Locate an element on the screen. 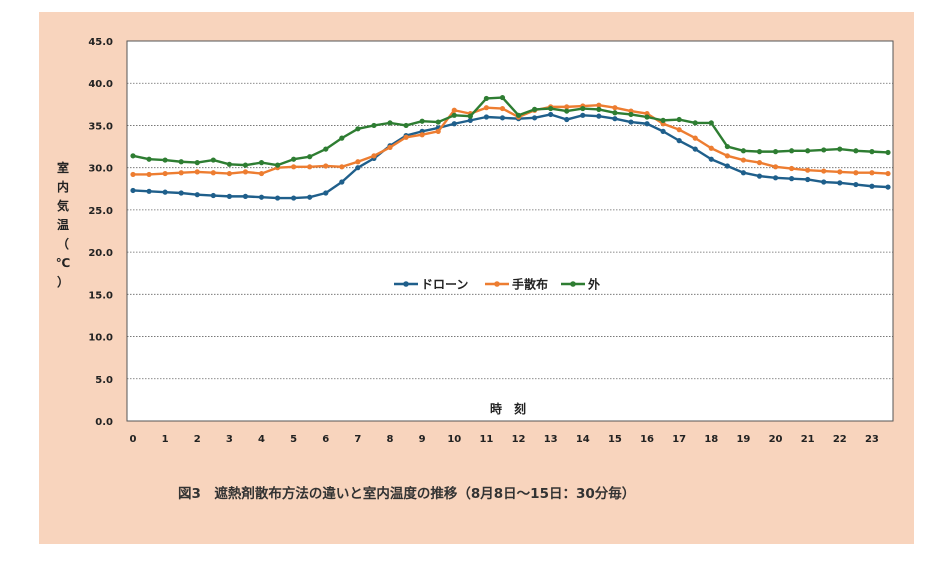  legend-label: ドローン is located at coordinates (444, 285).